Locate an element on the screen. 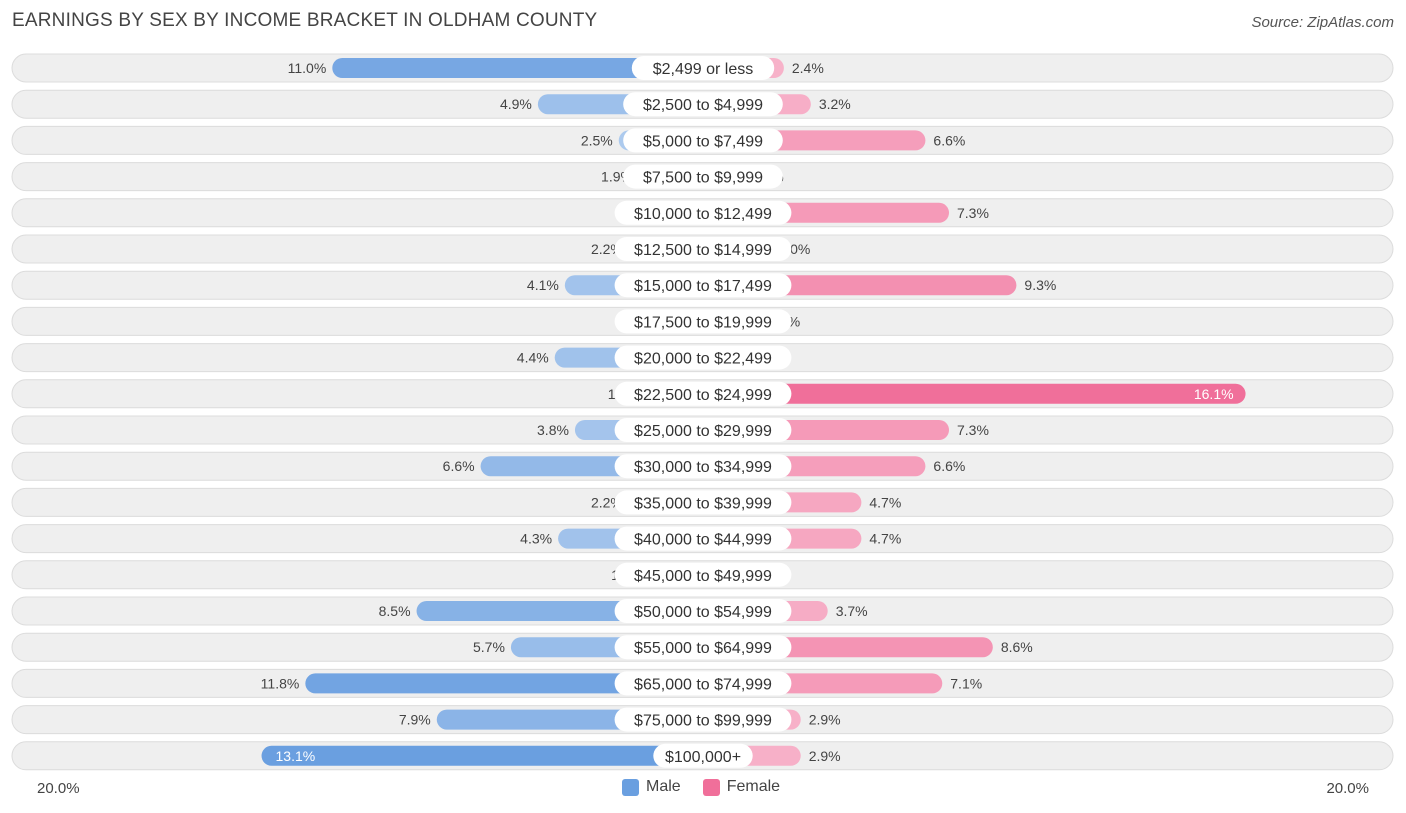 The image size is (1406, 813). category-label: $12,500 to $14,999 is located at coordinates (703, 250).